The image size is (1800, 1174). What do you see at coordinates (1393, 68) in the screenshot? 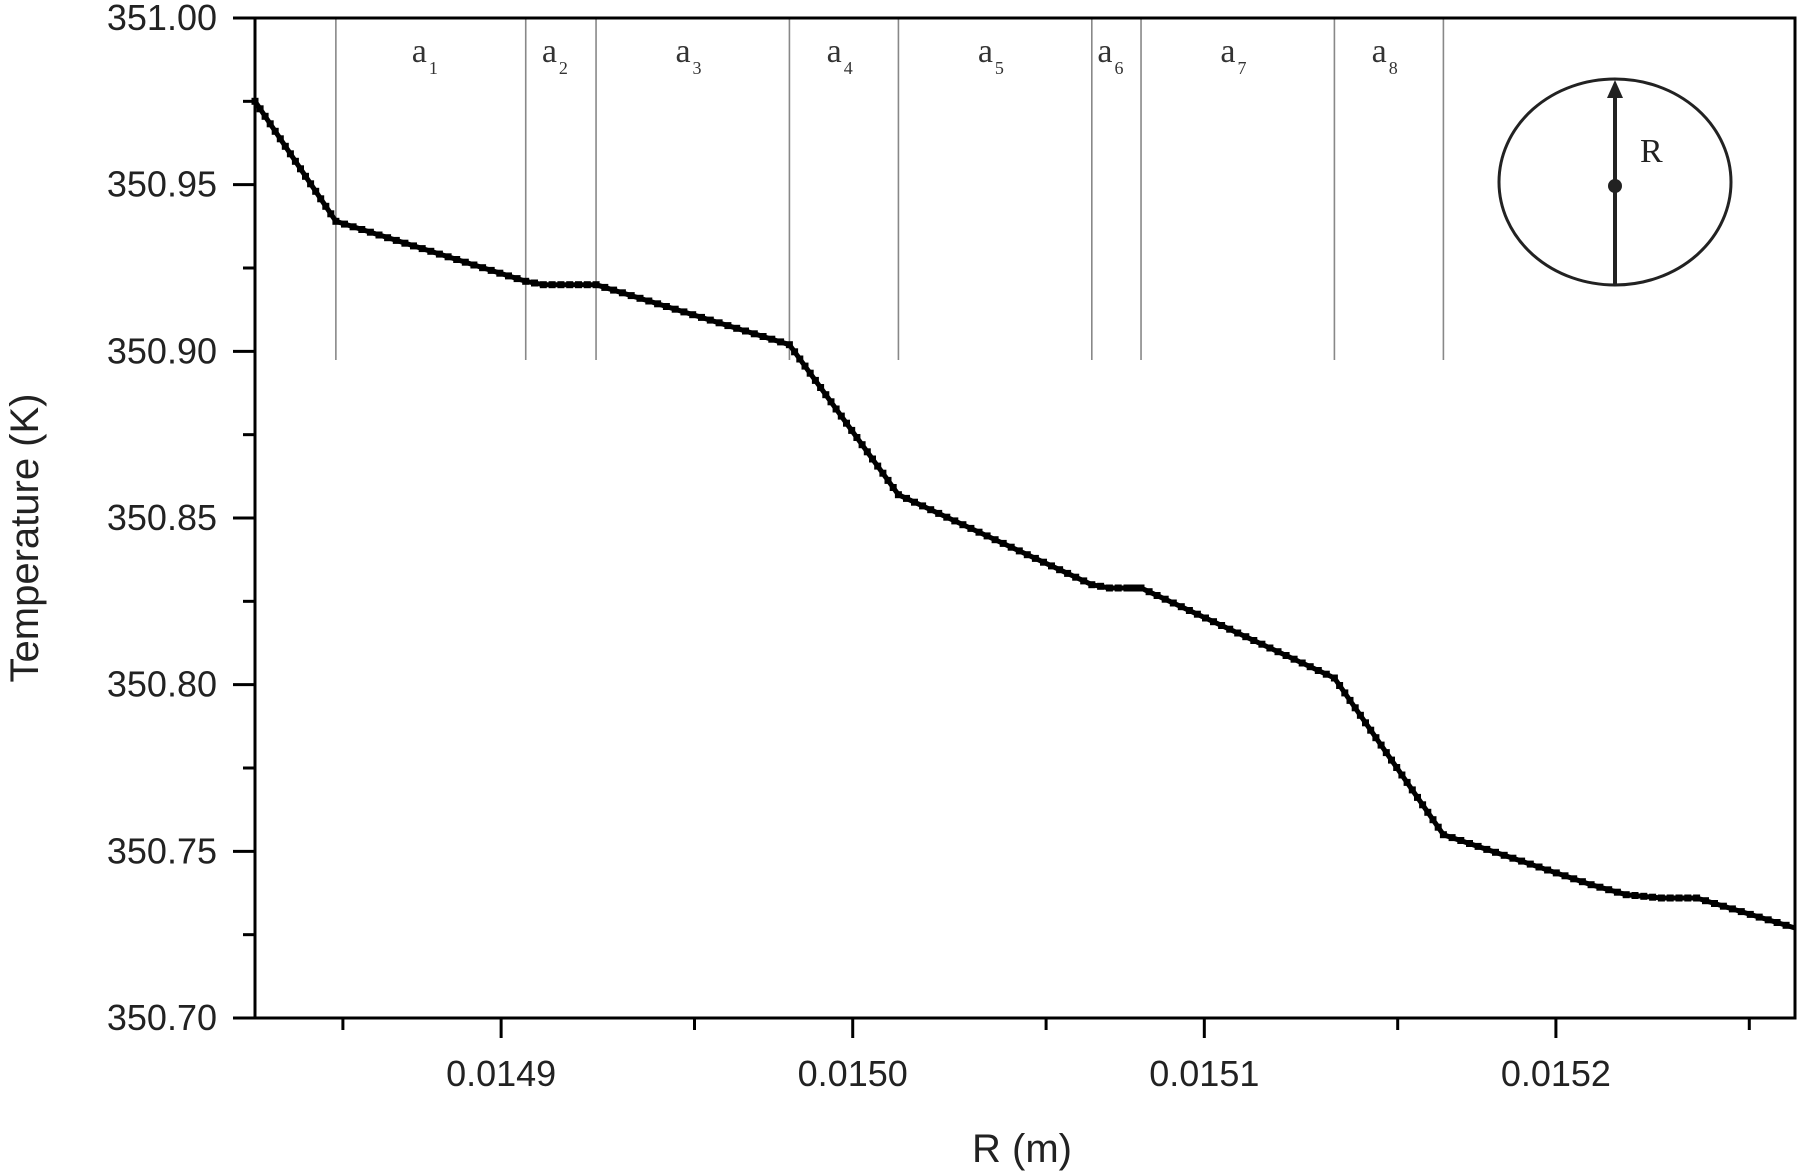
I see `region-label-subscript: 8` at bounding box center [1393, 68].